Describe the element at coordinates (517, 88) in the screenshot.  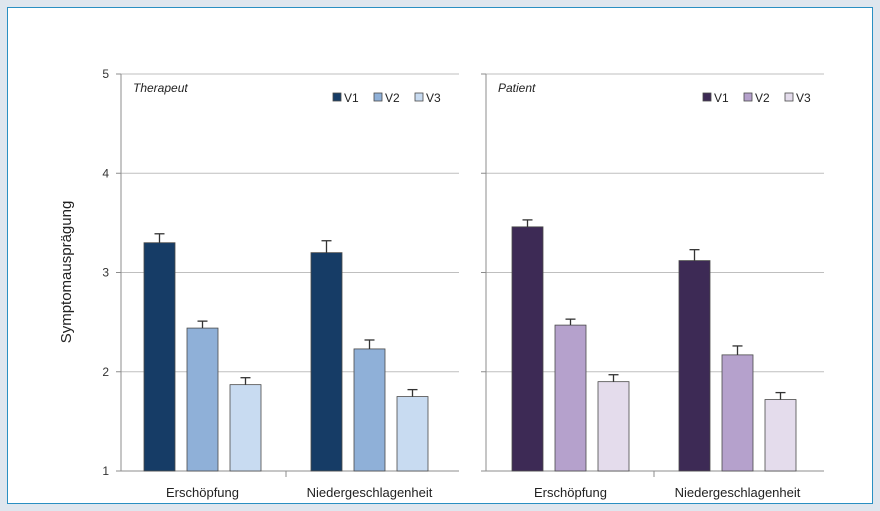
I see `panel-title: Patient` at that location.